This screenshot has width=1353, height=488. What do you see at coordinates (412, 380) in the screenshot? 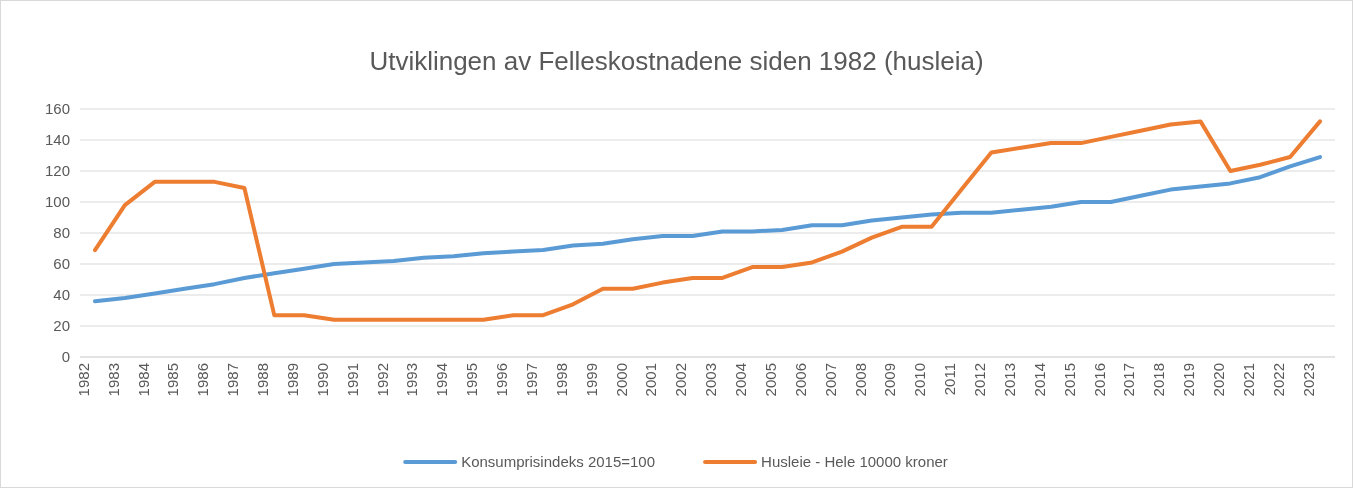
I see `x-tick-label: 1993` at bounding box center [412, 380].